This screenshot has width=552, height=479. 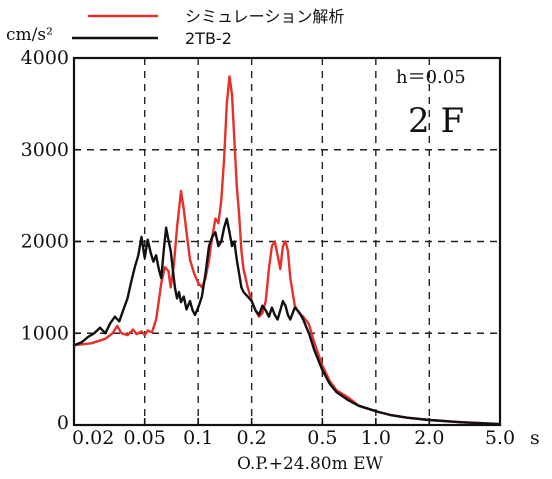 What do you see at coordinates (322, 438) in the screenshot?
I see `x-tick-label: 0.5` at bounding box center [322, 438].